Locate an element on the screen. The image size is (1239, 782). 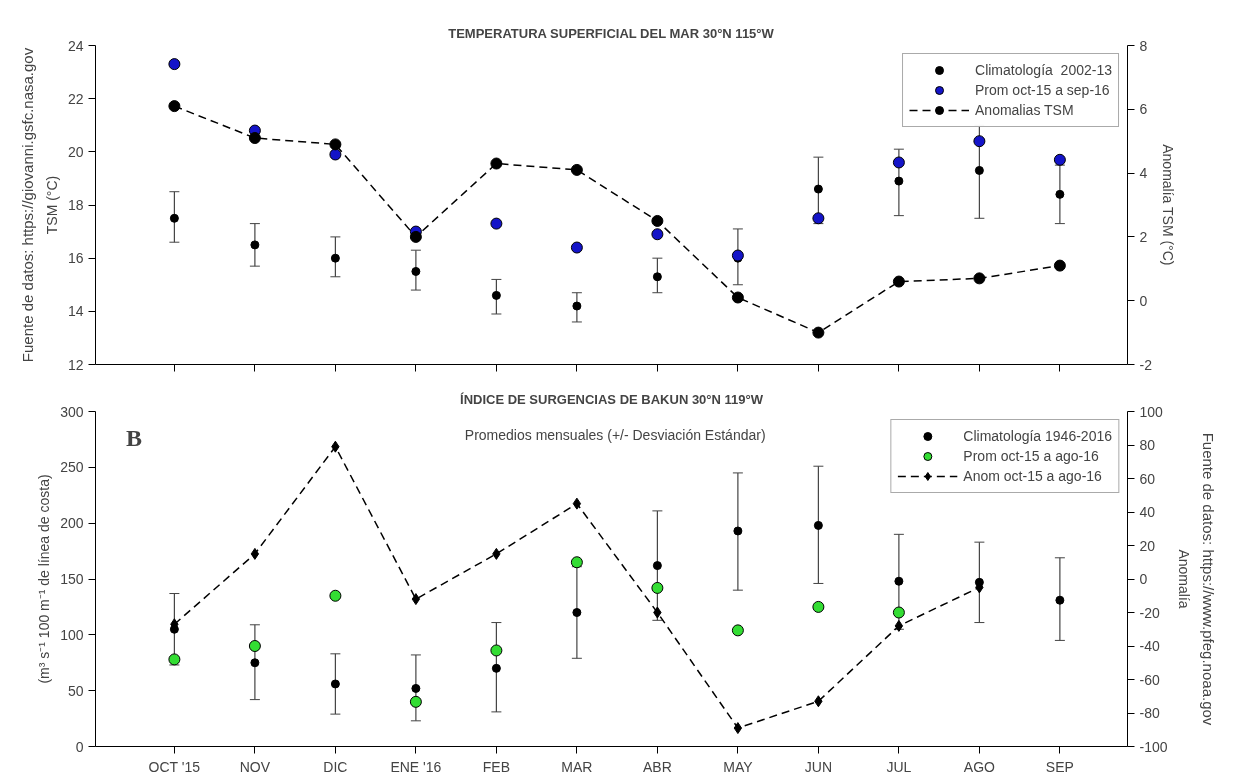
x-tick-label: JUN is located at coordinates (818, 766).